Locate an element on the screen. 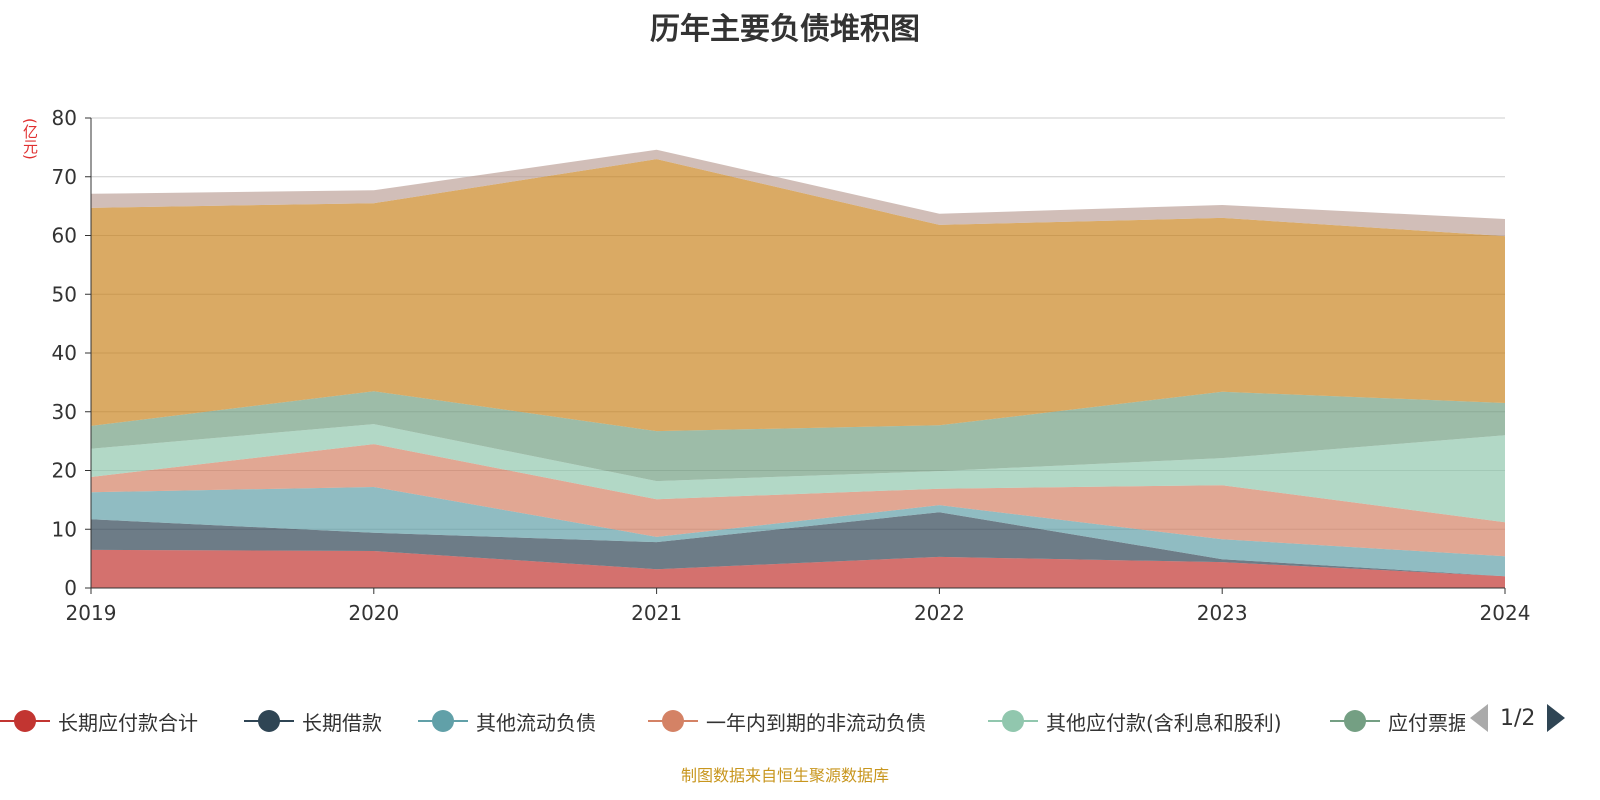  legend-item: 其他流动负债 is located at coordinates (507, 721).